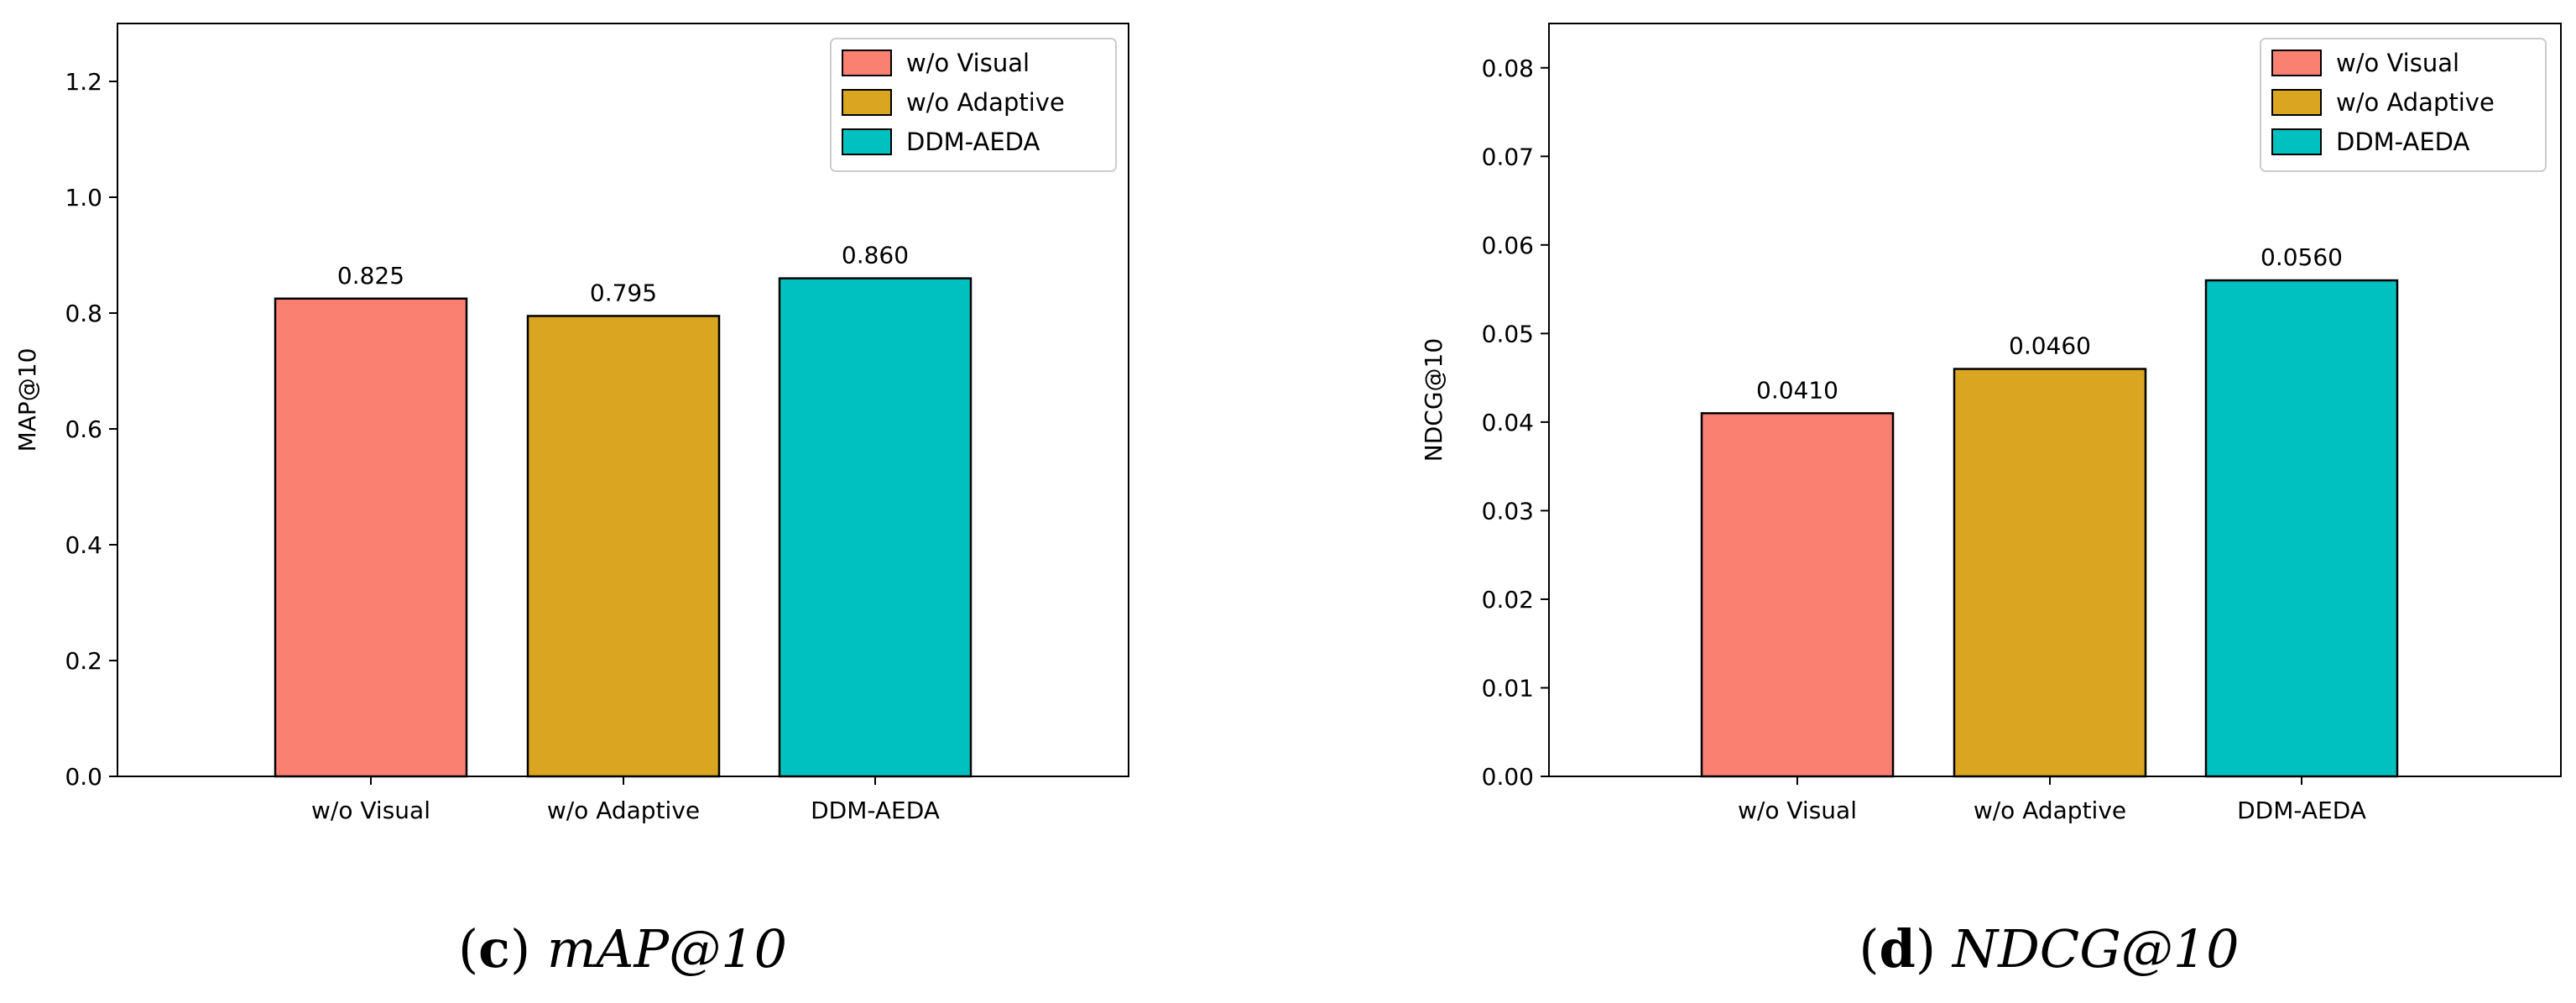 Image resolution: width=2576 pixels, height=1003 pixels. What do you see at coordinates (83, 661) in the screenshot?
I see `y-tick-label: 0.2` at bounding box center [83, 661].